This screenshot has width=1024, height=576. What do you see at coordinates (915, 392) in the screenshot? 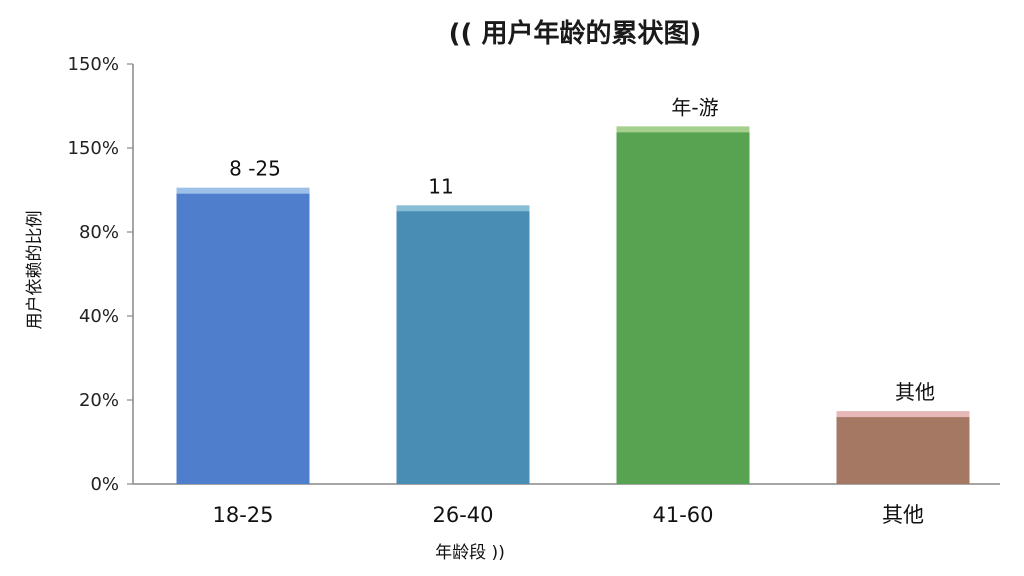
I see `bar-data-label: 其他` at bounding box center [915, 392].